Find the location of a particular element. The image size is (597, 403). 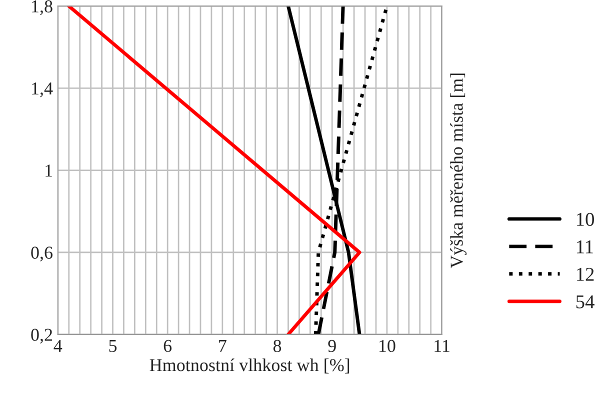

x-tick-label: 8 is located at coordinates (277, 346).